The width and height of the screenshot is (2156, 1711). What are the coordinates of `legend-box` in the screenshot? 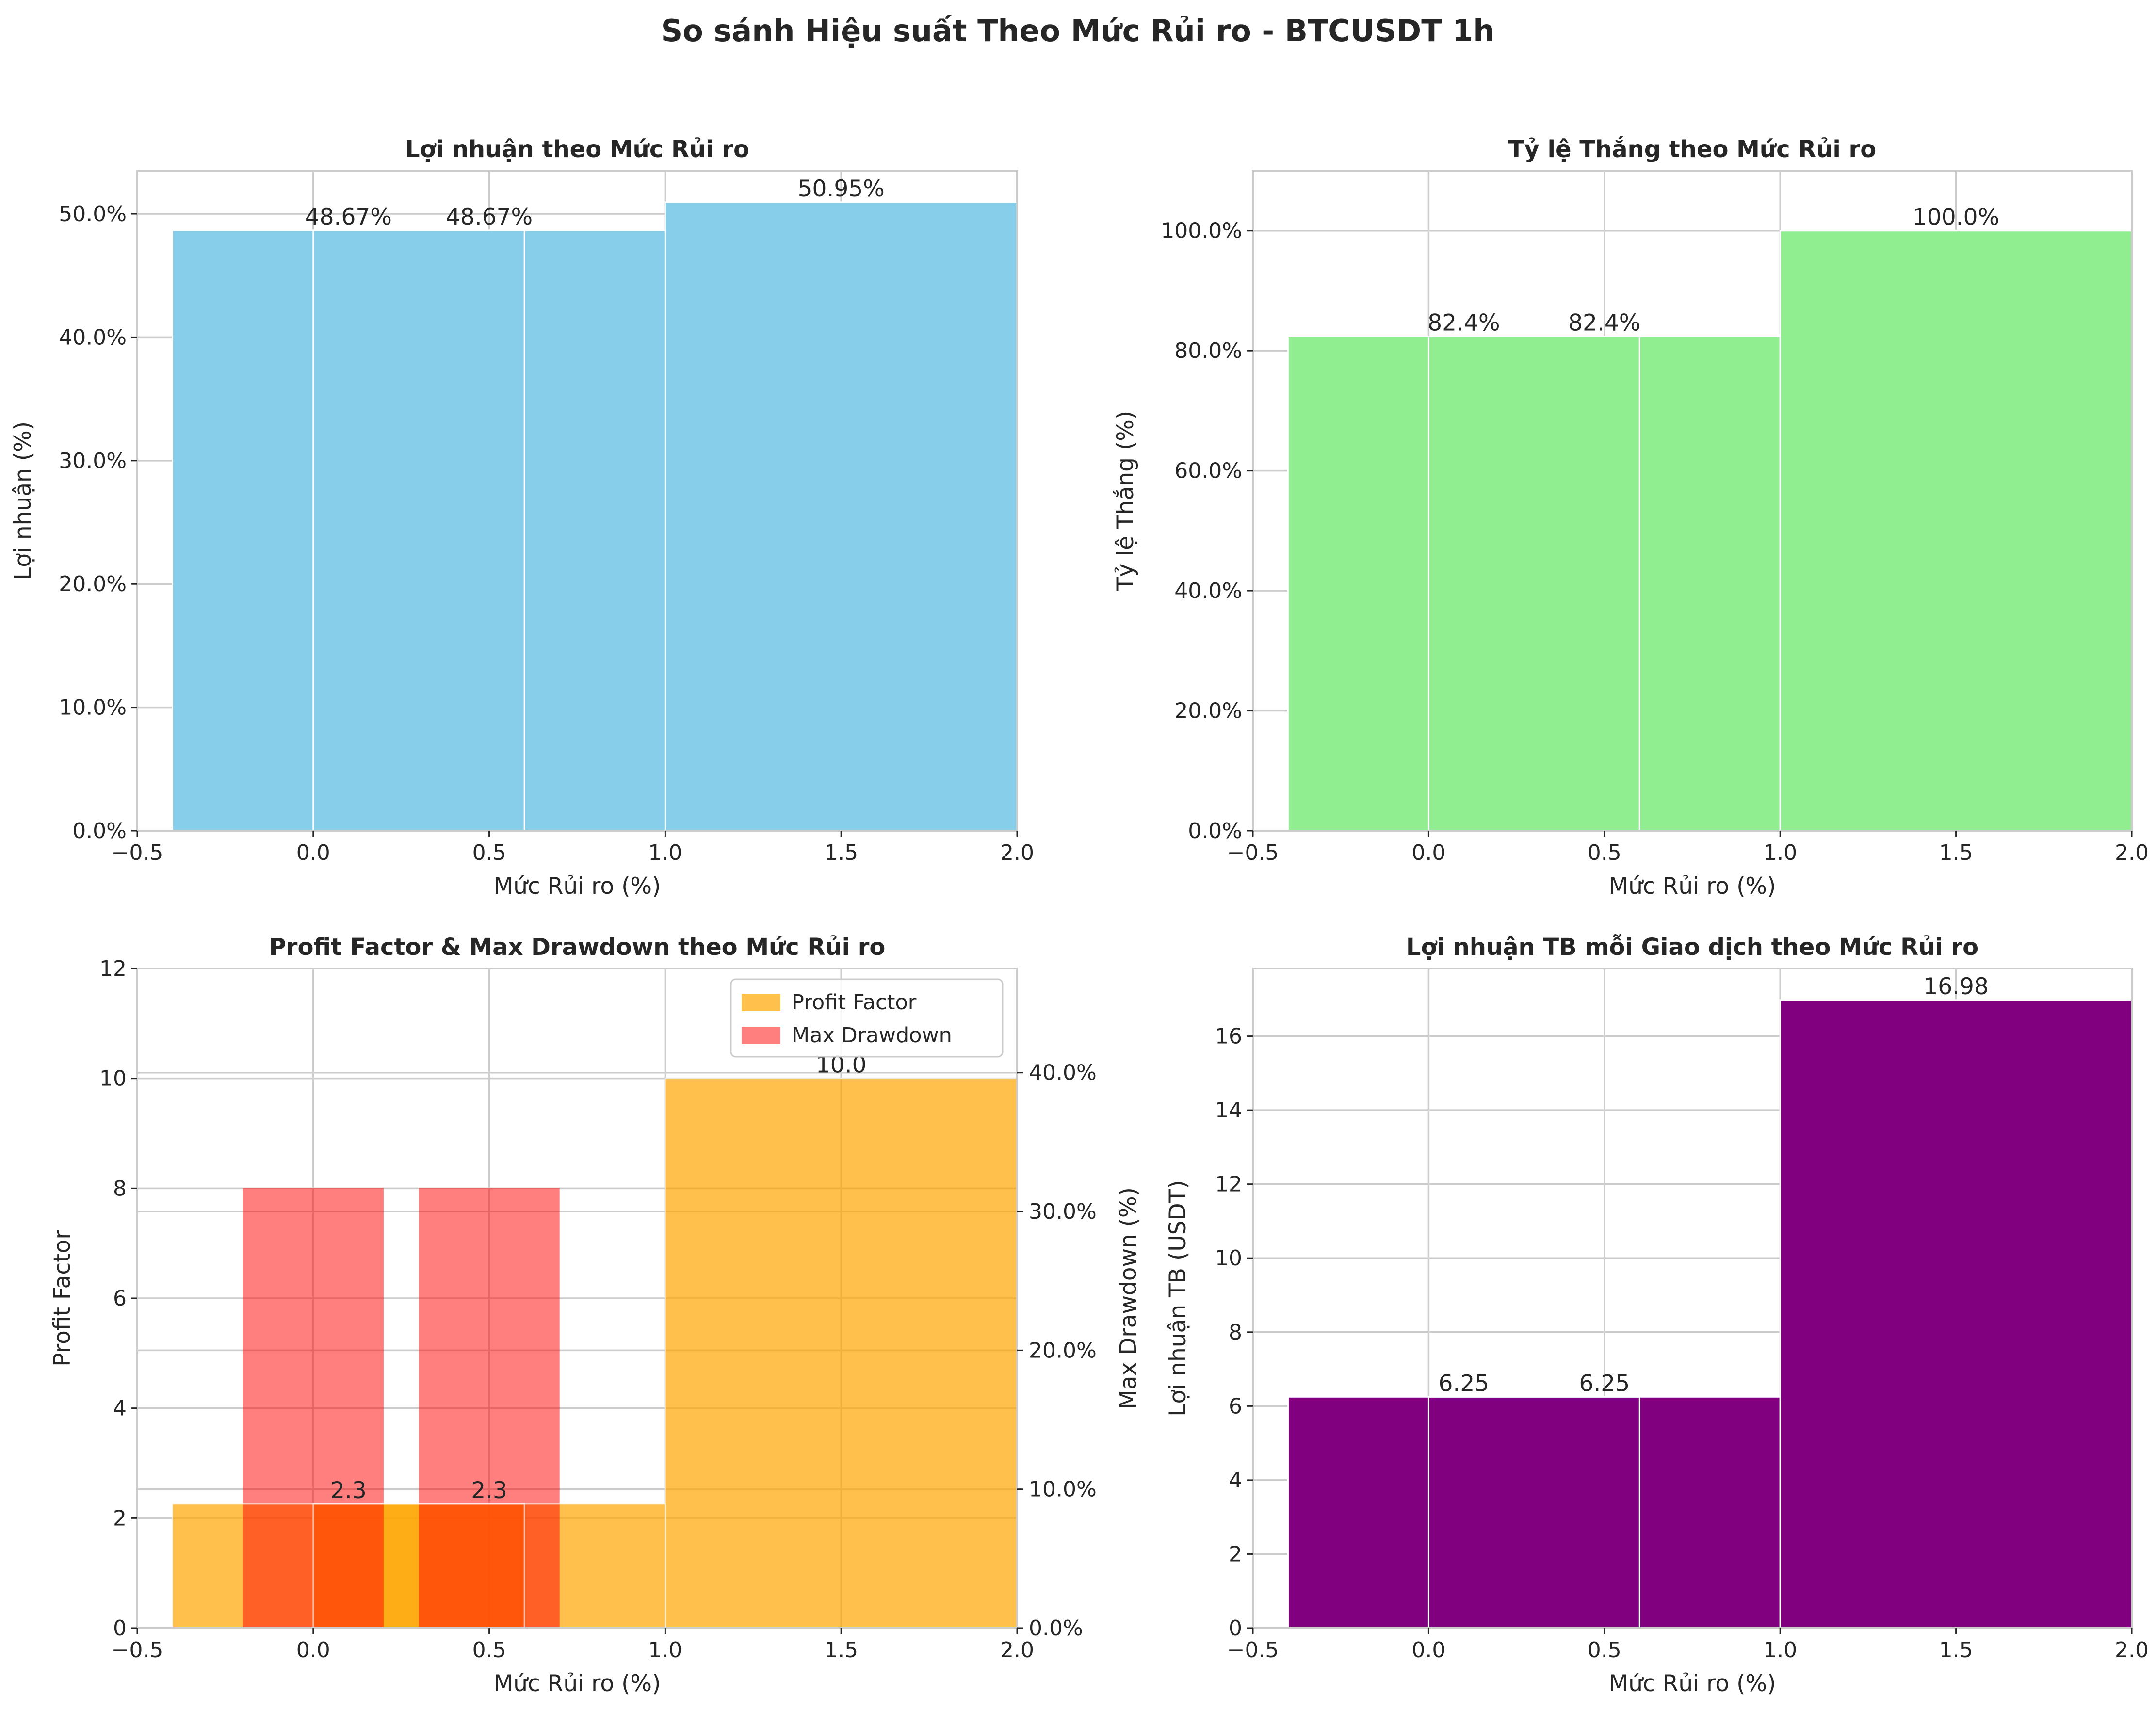 It's located at (867, 1018).